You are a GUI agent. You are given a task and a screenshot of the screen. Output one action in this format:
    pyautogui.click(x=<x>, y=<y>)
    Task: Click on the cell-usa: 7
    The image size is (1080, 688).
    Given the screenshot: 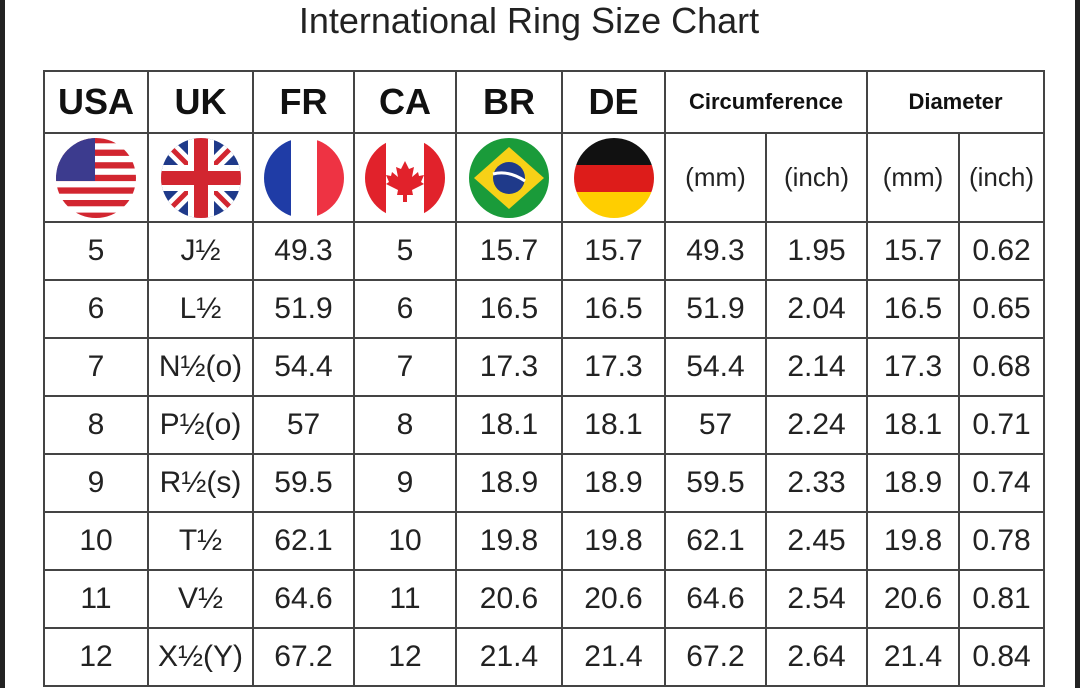 What is the action you would take?
    pyautogui.click(x=96, y=367)
    